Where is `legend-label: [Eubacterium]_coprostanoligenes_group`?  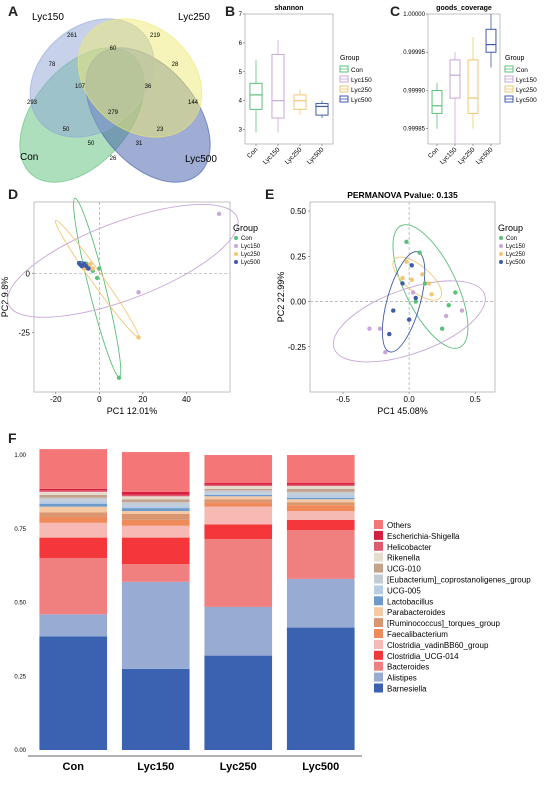
legend-label: [Eubacterium]_coprostanoligenes_group is located at coordinates (459, 580).